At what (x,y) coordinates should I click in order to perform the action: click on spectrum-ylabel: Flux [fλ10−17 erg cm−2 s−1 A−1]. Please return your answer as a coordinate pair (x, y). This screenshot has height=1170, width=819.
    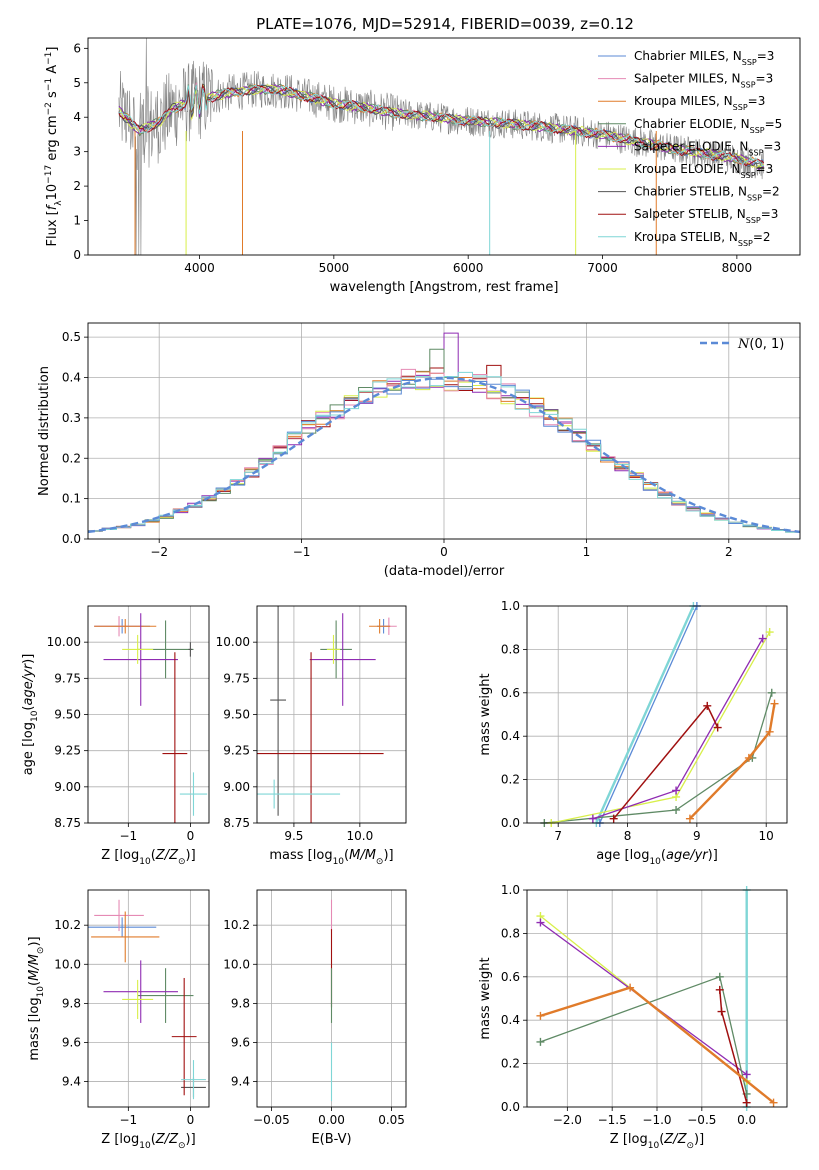
    Looking at the image, I should click on (54, 147).